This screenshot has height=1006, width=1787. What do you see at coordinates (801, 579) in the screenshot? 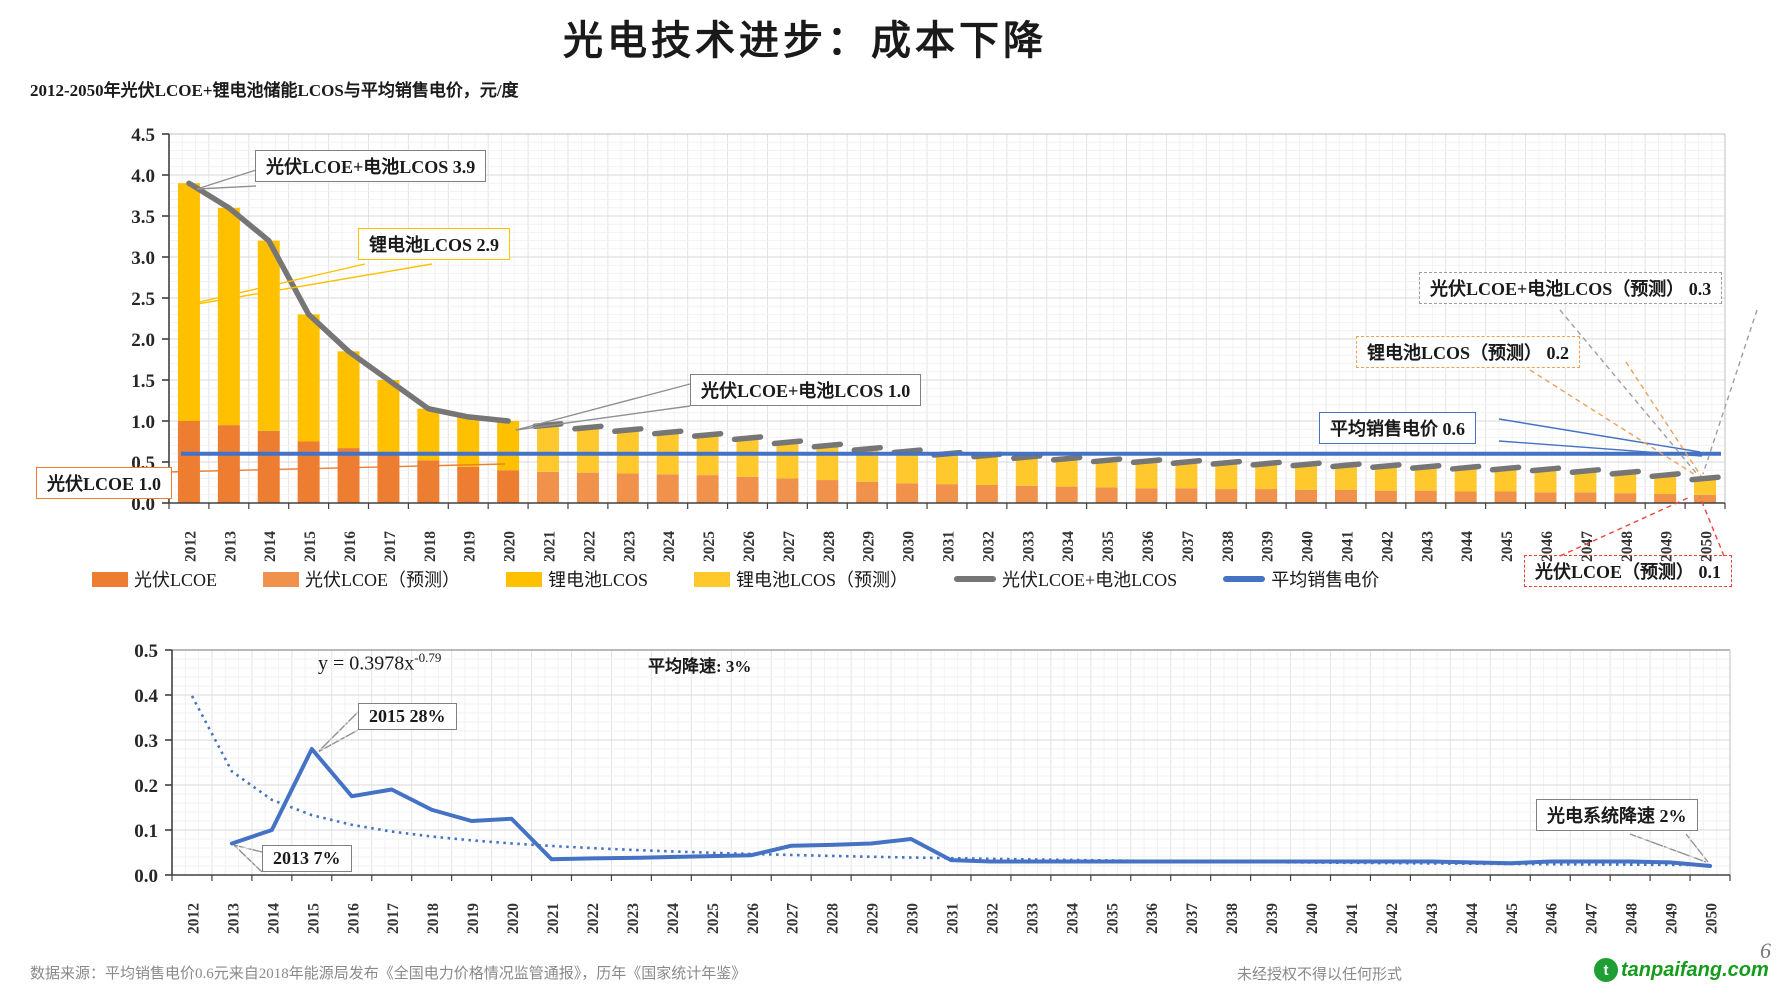
I see `legend-item-3: 锂电池LCOS（预测）` at bounding box center [801, 579].